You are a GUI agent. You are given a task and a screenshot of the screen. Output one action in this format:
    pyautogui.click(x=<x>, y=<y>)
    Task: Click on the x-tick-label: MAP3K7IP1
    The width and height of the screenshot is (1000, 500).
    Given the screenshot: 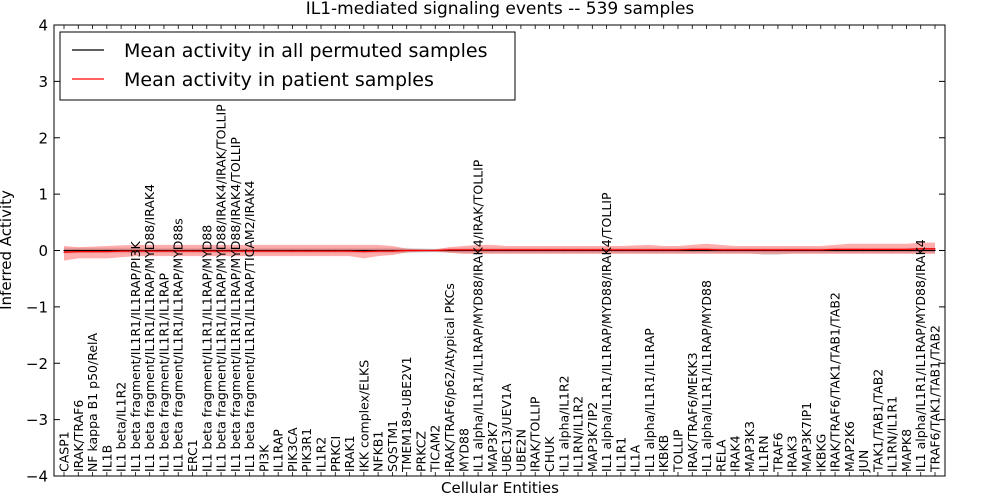 What is the action you would take?
    pyautogui.click(x=806, y=437)
    